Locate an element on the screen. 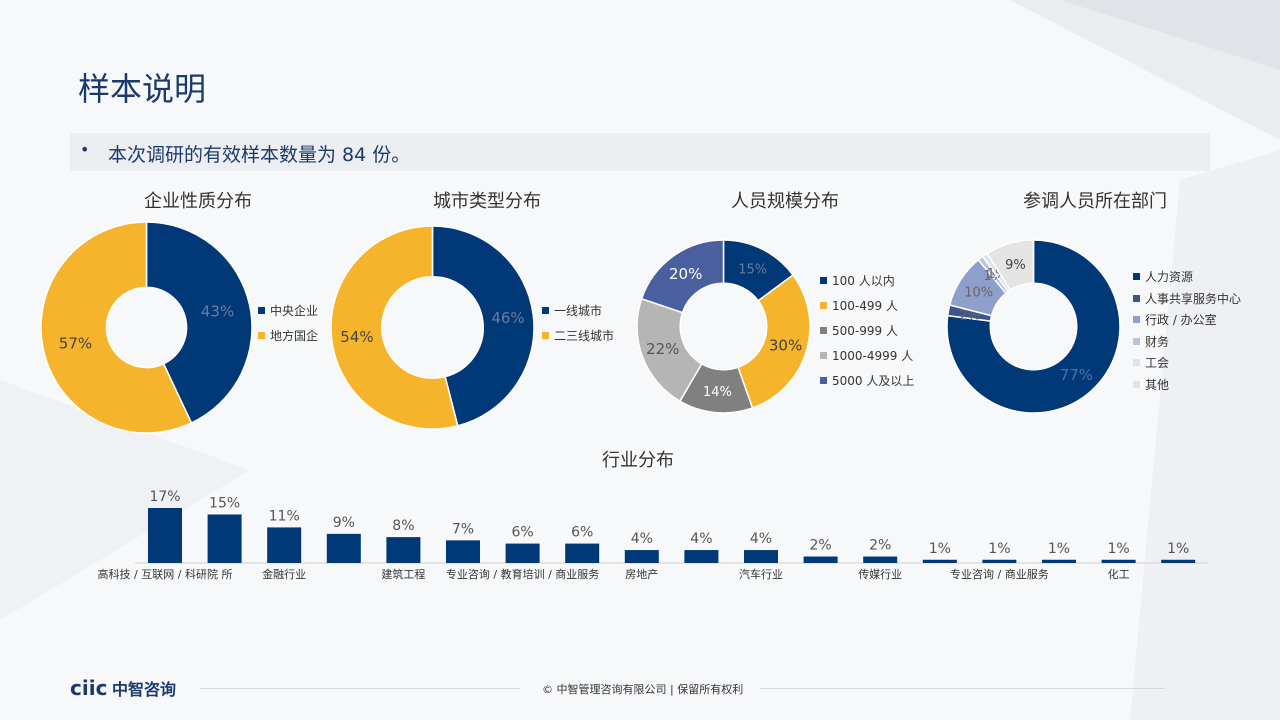 This screenshot has height=720, width=1280. legend-item: 人力资源 is located at coordinates (1187, 277).